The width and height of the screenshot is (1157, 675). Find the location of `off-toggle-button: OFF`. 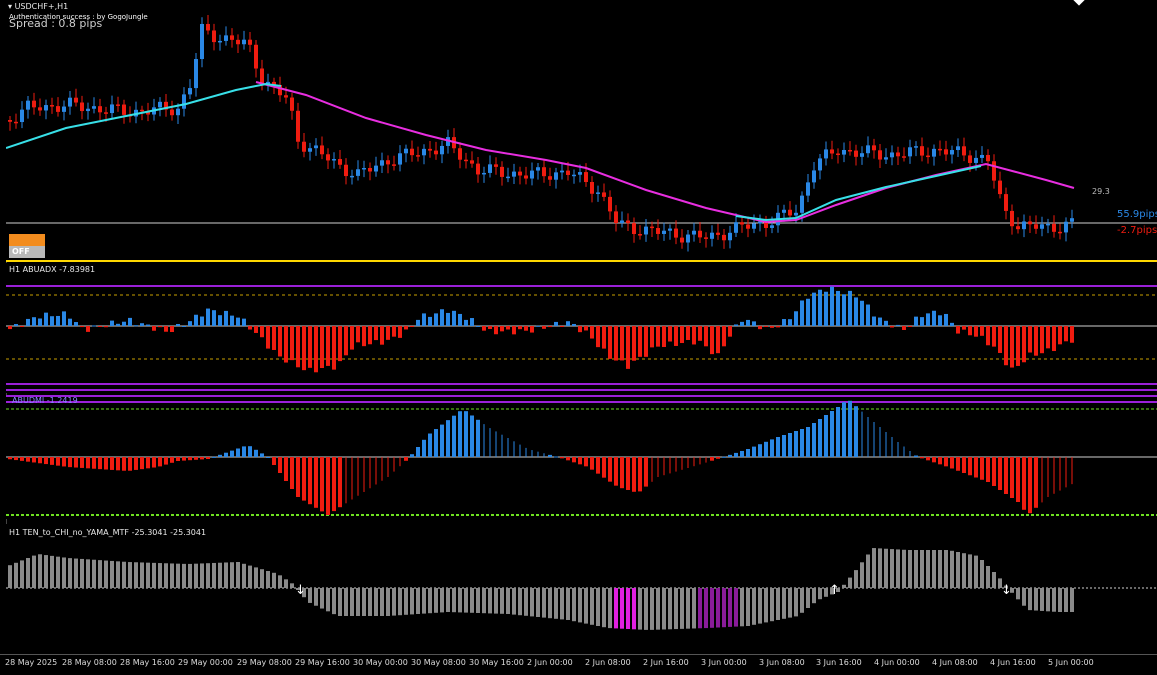

off-toggle-button: OFF is located at coordinates (27, 246).